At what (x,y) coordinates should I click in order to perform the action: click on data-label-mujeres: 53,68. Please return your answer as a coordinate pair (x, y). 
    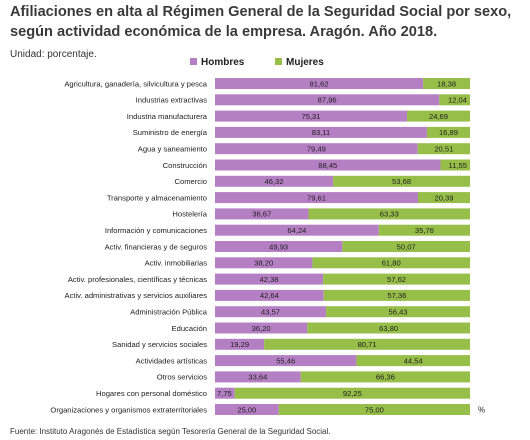
    Looking at the image, I should click on (401, 181).